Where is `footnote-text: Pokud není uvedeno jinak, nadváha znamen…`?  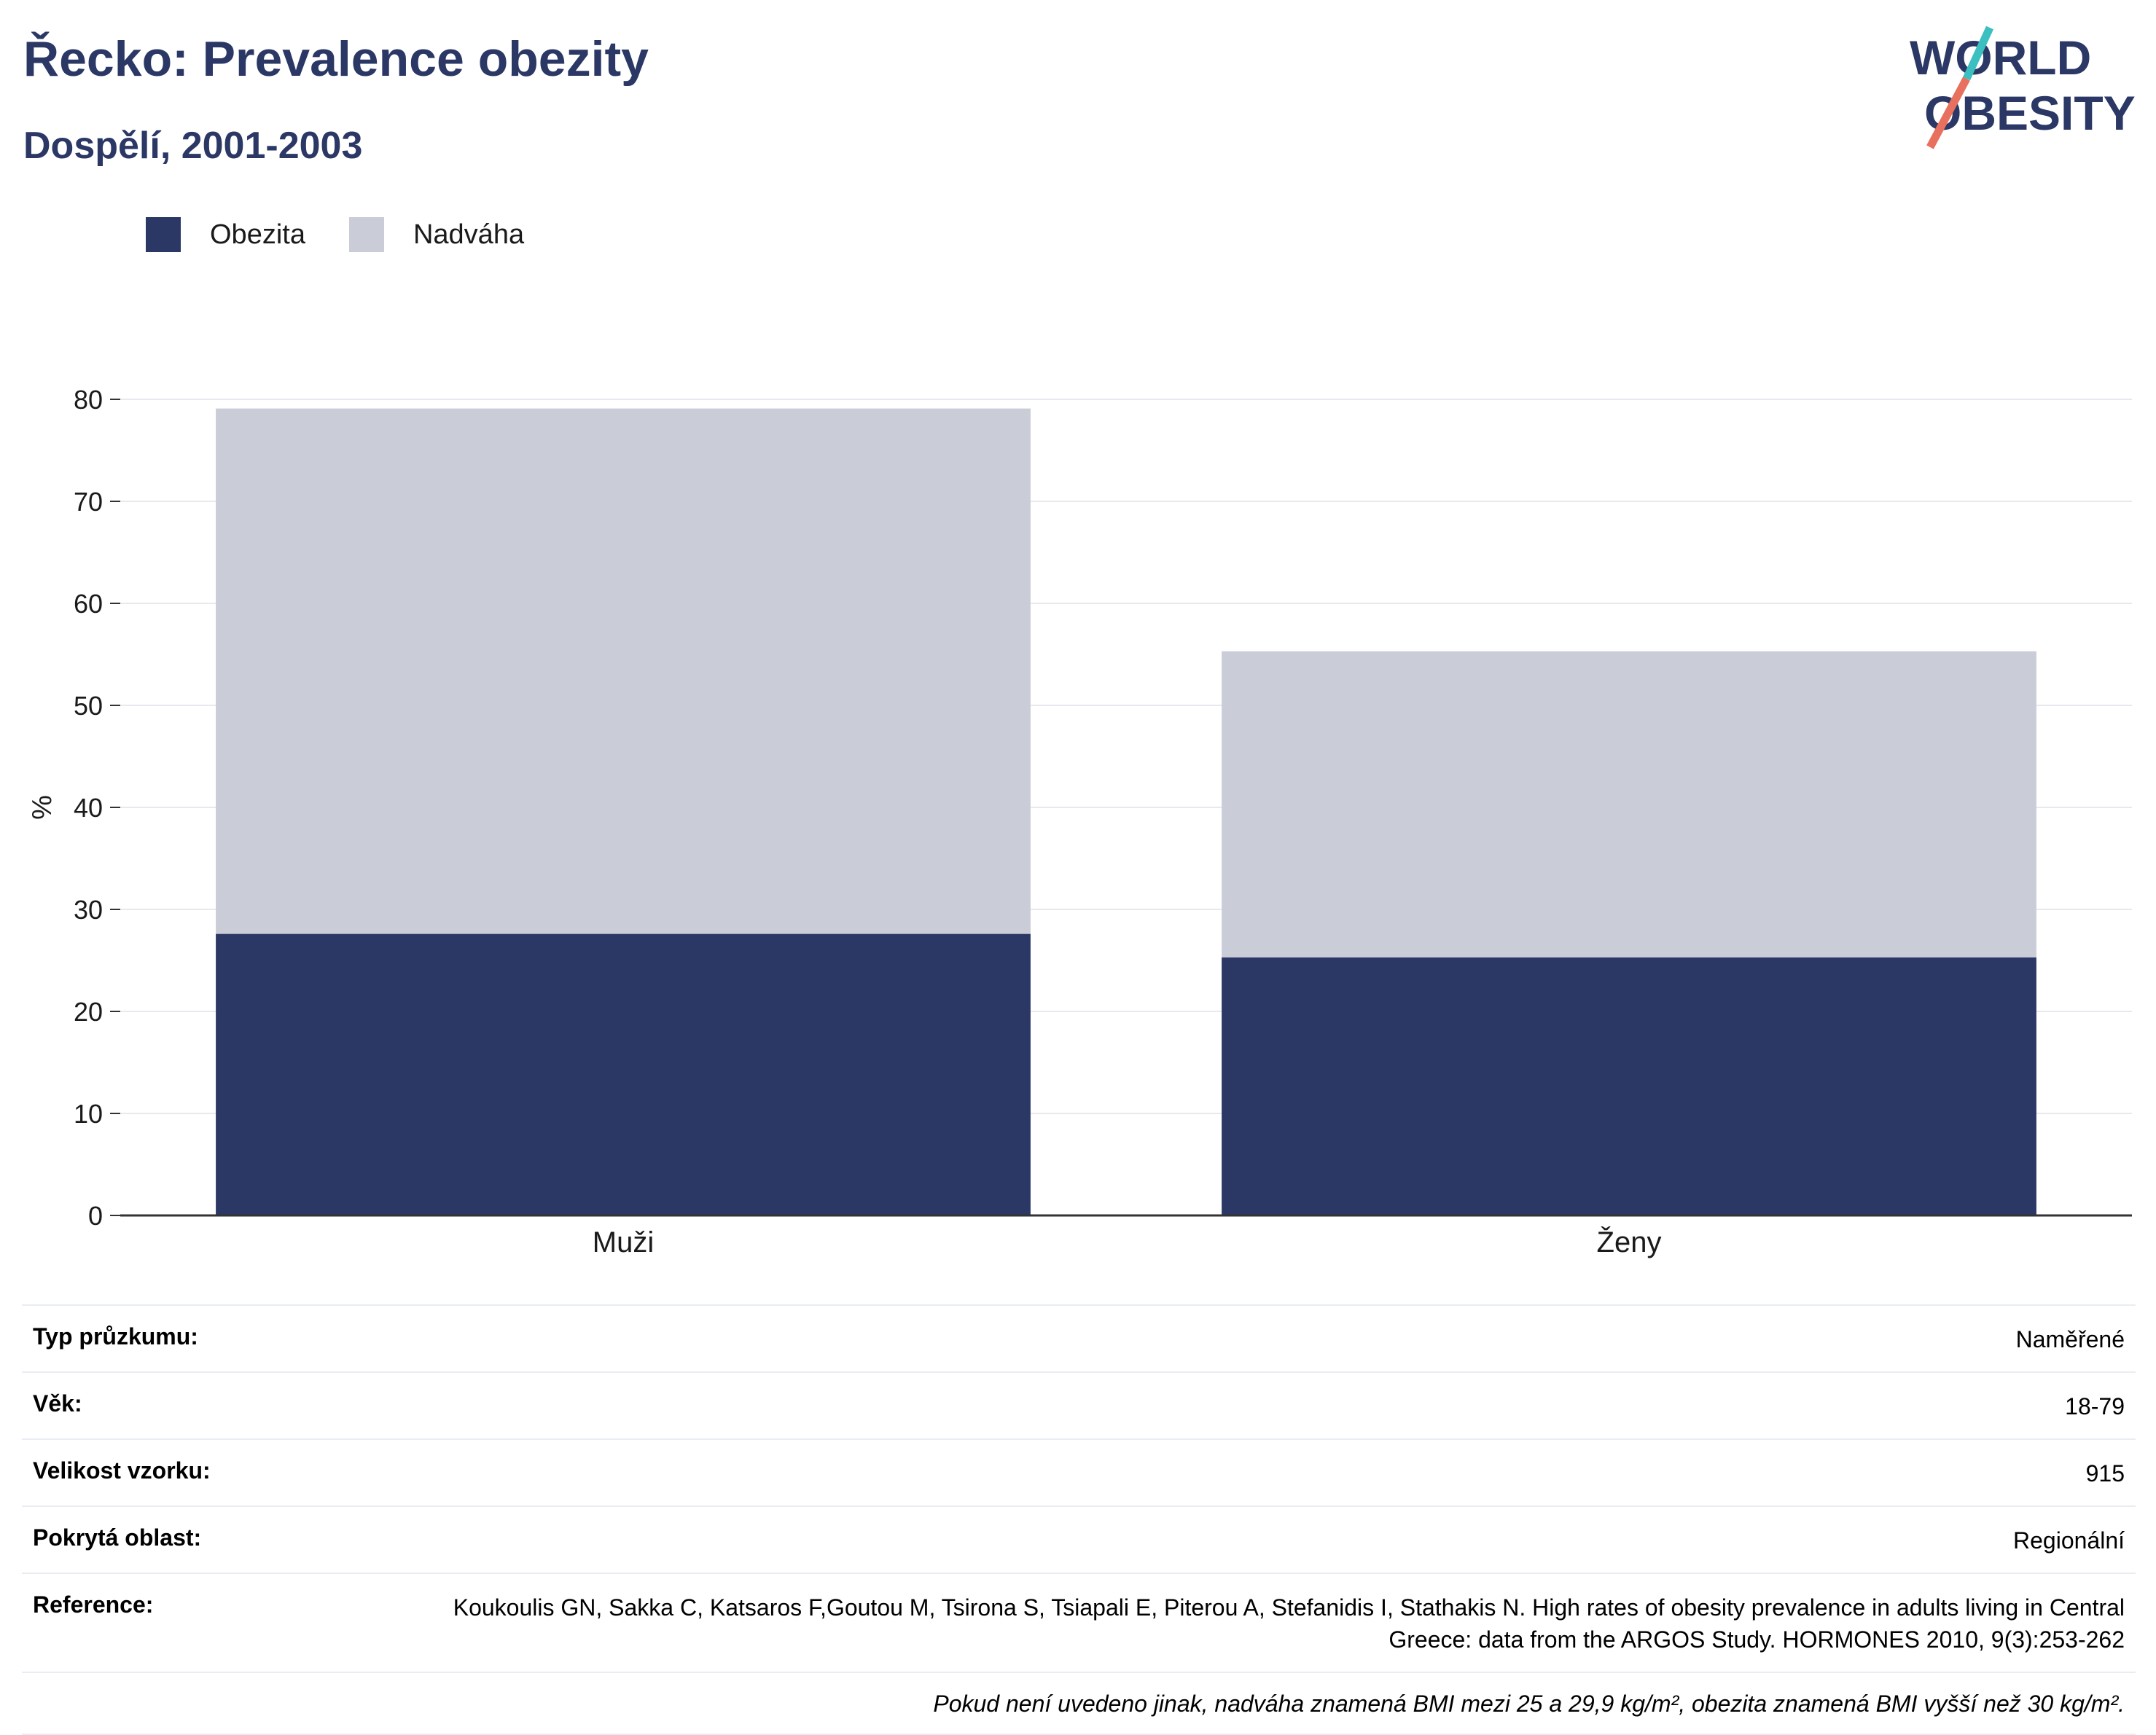 footnote-text: Pokud není uvedeno jinak, nadváha znamen… is located at coordinates (1529, 1704).